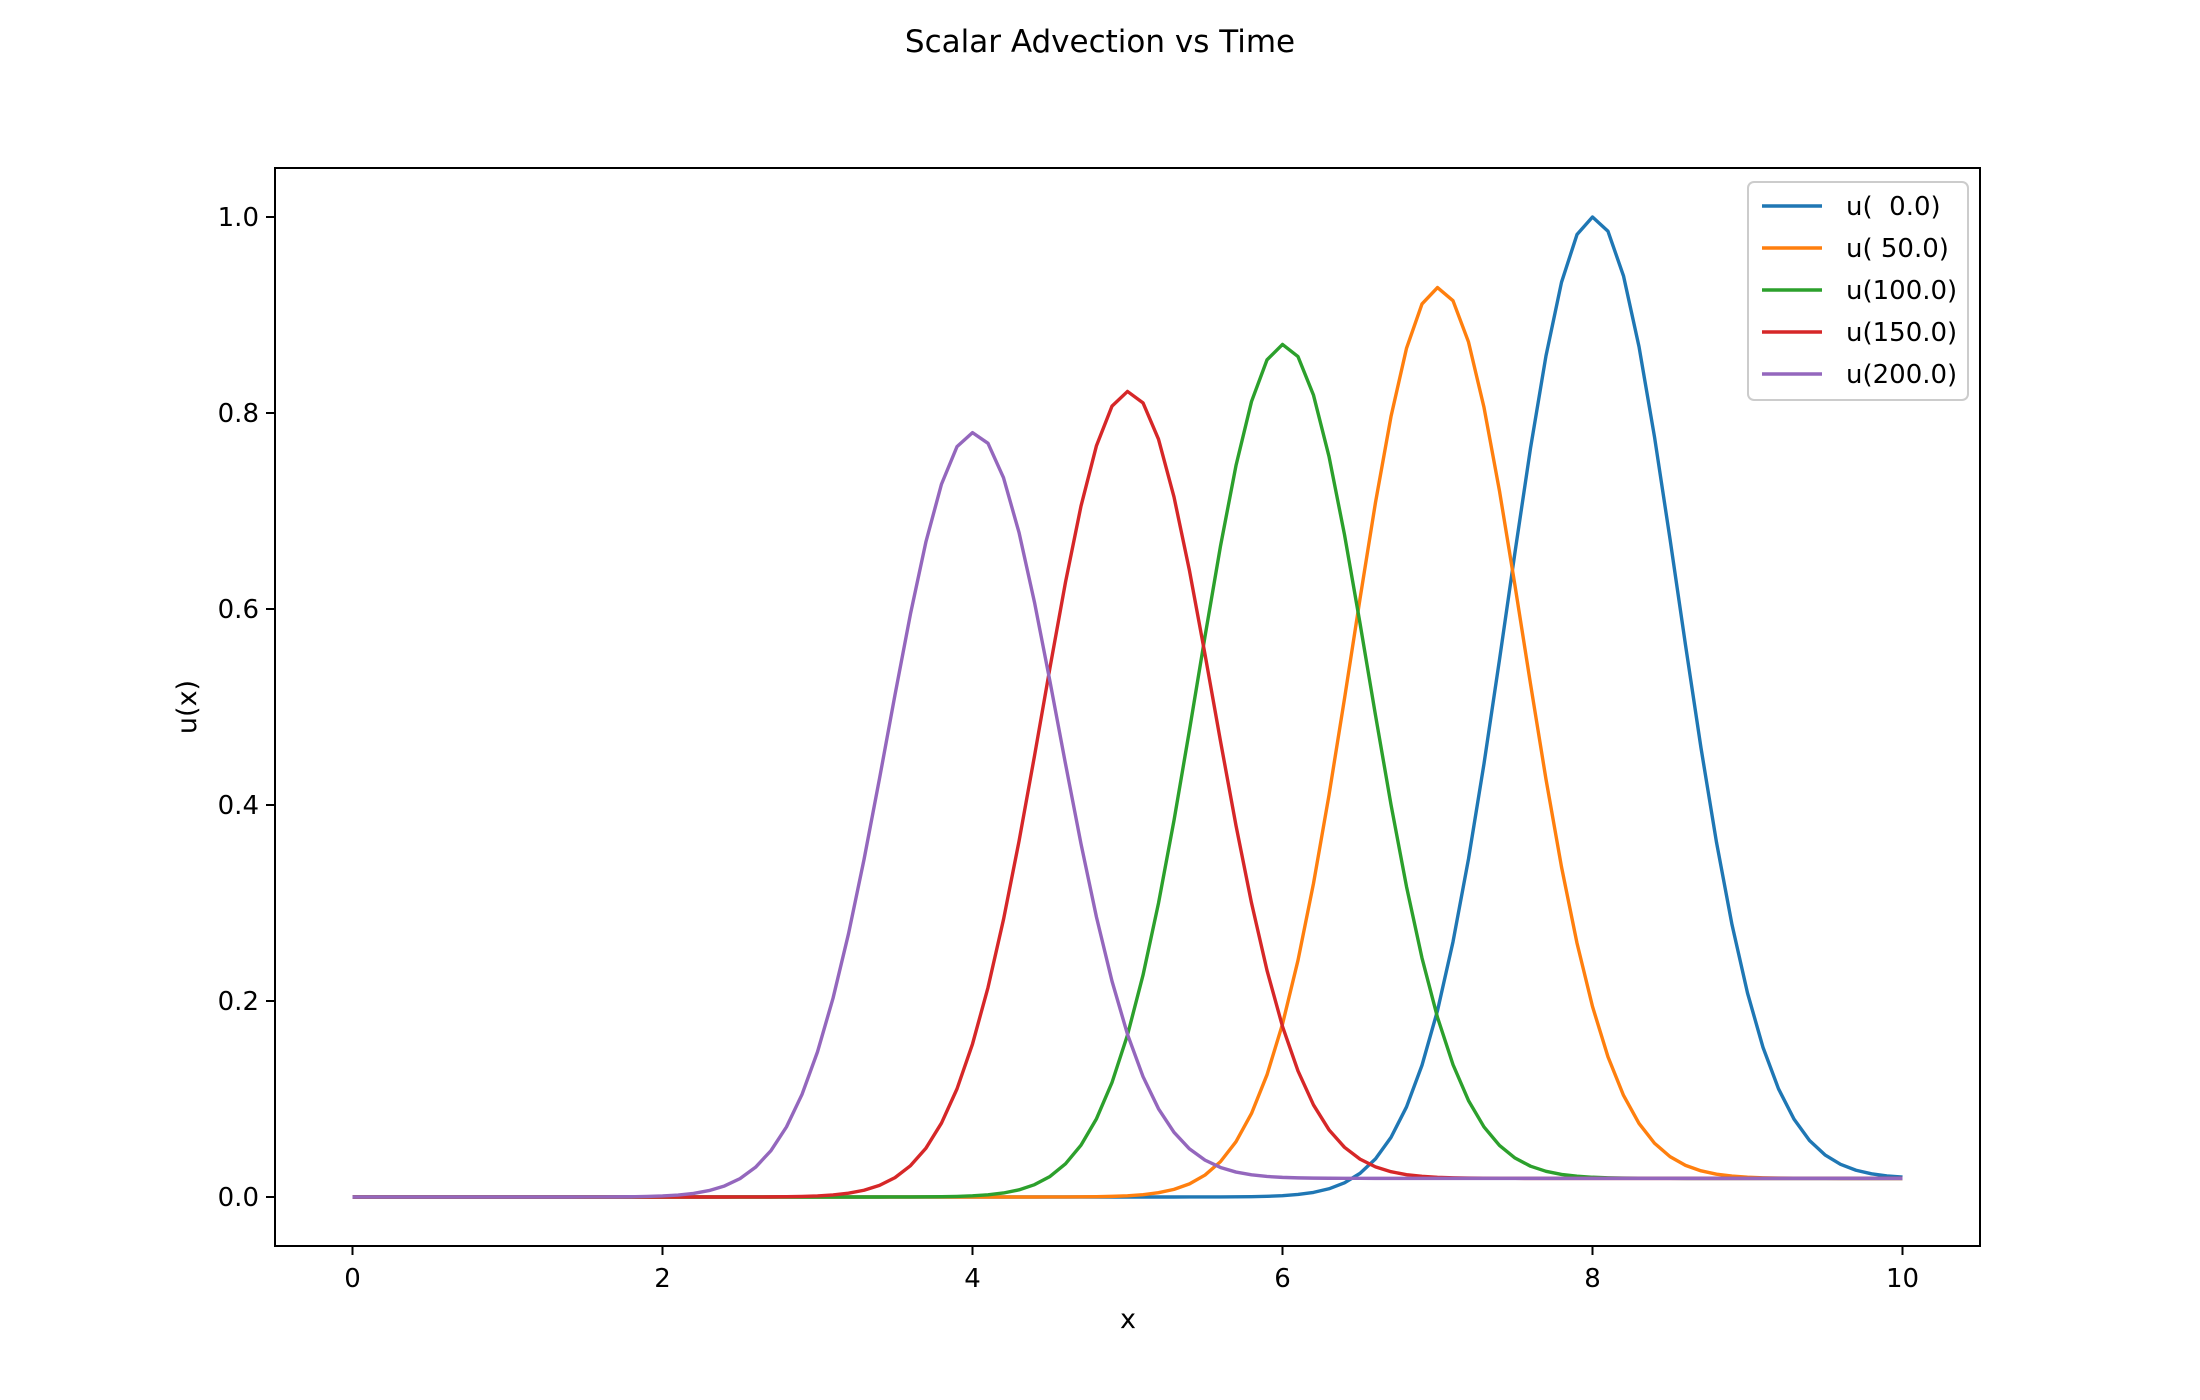 This screenshot has height=1400, width=2200. I want to click on y-axis-ticks: 0.0 0.2 0.4 0.6 0.8 1.0, so click(246, 708).